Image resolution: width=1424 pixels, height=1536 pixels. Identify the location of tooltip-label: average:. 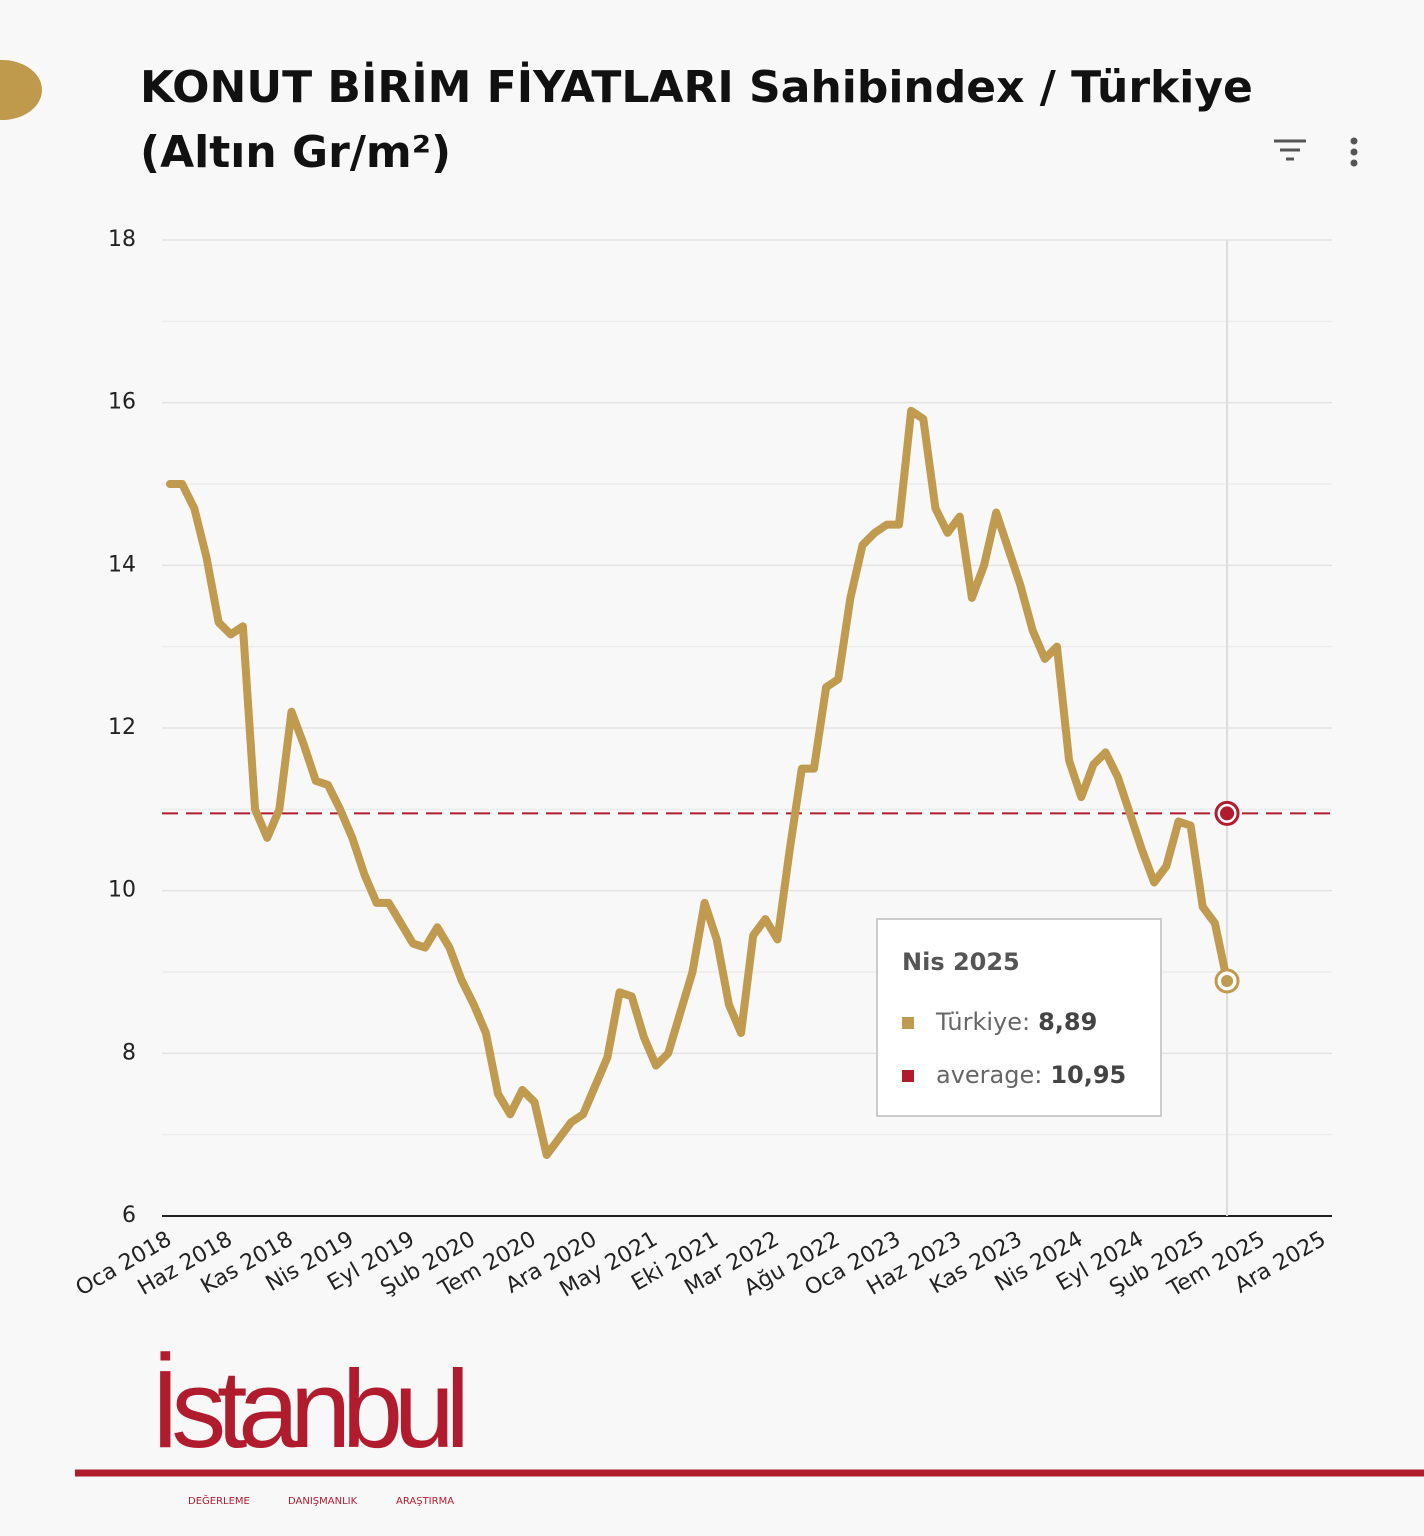
(989, 1075).